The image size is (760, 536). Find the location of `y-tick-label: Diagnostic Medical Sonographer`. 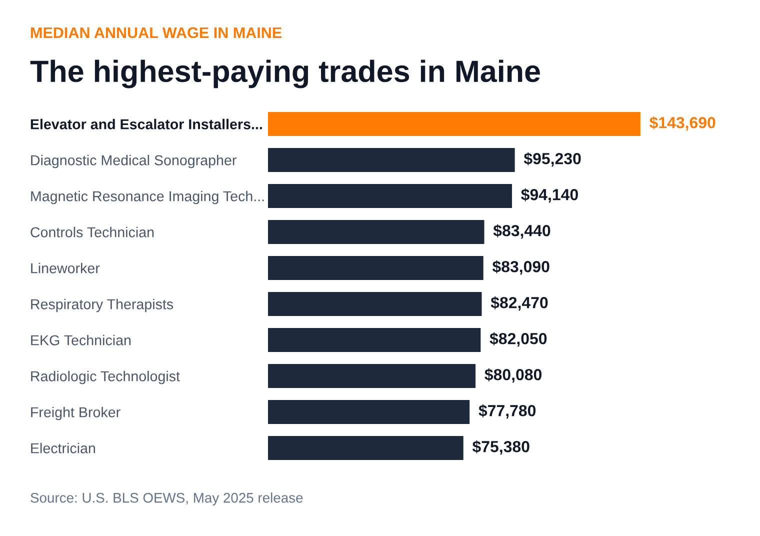

y-tick-label: Diagnostic Medical Sonographer is located at coordinates (133, 161).